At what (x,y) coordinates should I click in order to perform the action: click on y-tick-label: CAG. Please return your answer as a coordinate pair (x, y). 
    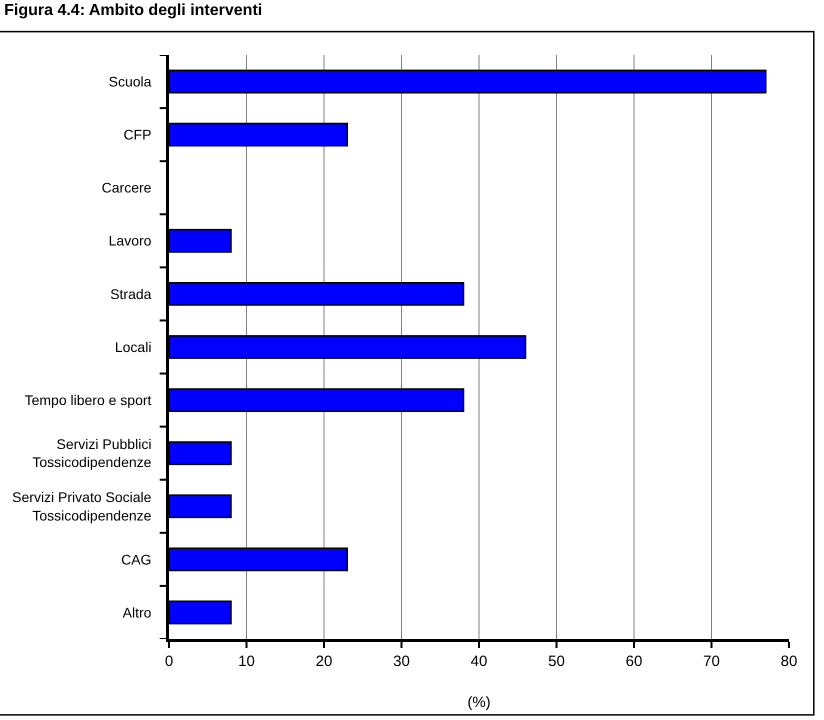
    Looking at the image, I should click on (136, 559).